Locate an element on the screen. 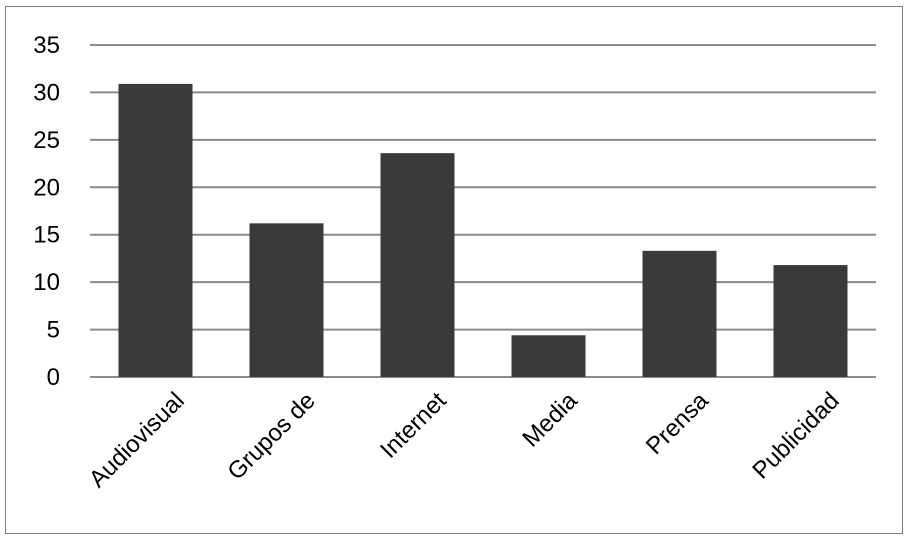 The width and height of the screenshot is (910, 540). y-tick-label: 35 is located at coordinates (46, 45).